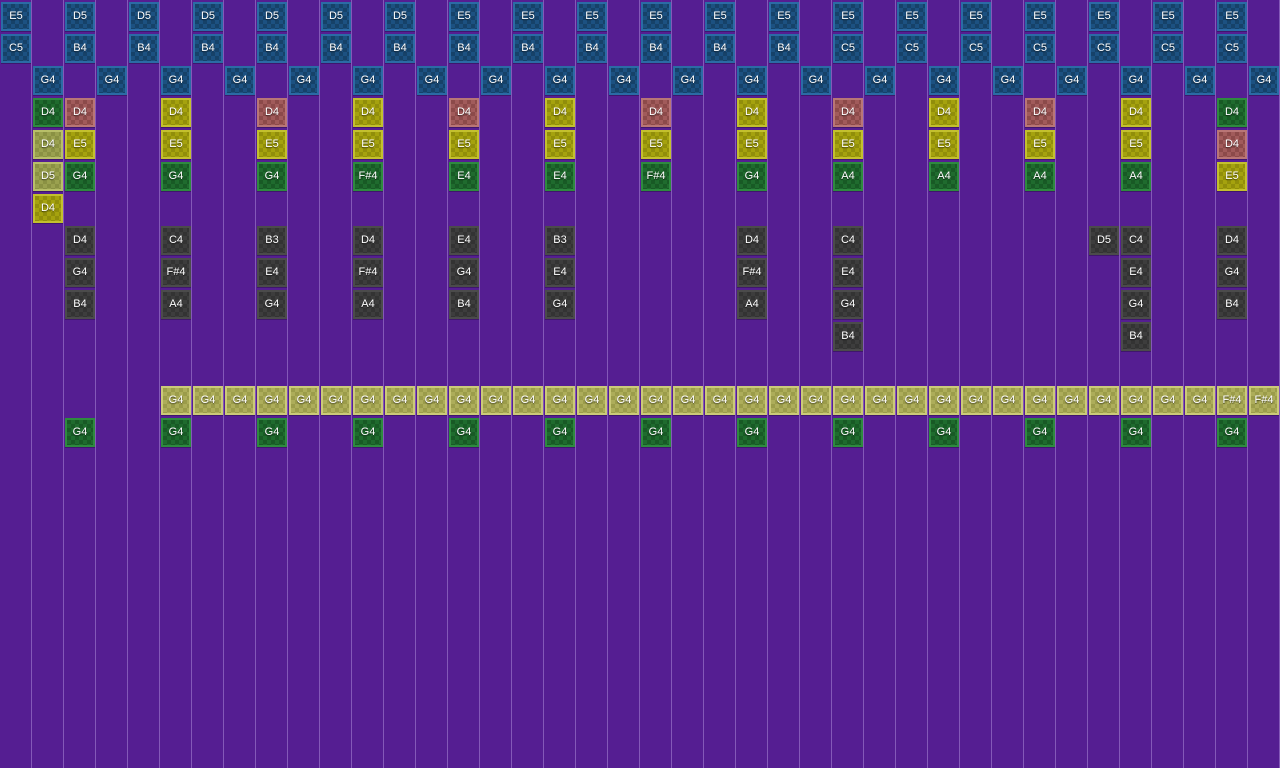 This screenshot has width=1280, height=768. What do you see at coordinates (368, 240) in the screenshot?
I see `note-block-d4-gray: D4` at bounding box center [368, 240].